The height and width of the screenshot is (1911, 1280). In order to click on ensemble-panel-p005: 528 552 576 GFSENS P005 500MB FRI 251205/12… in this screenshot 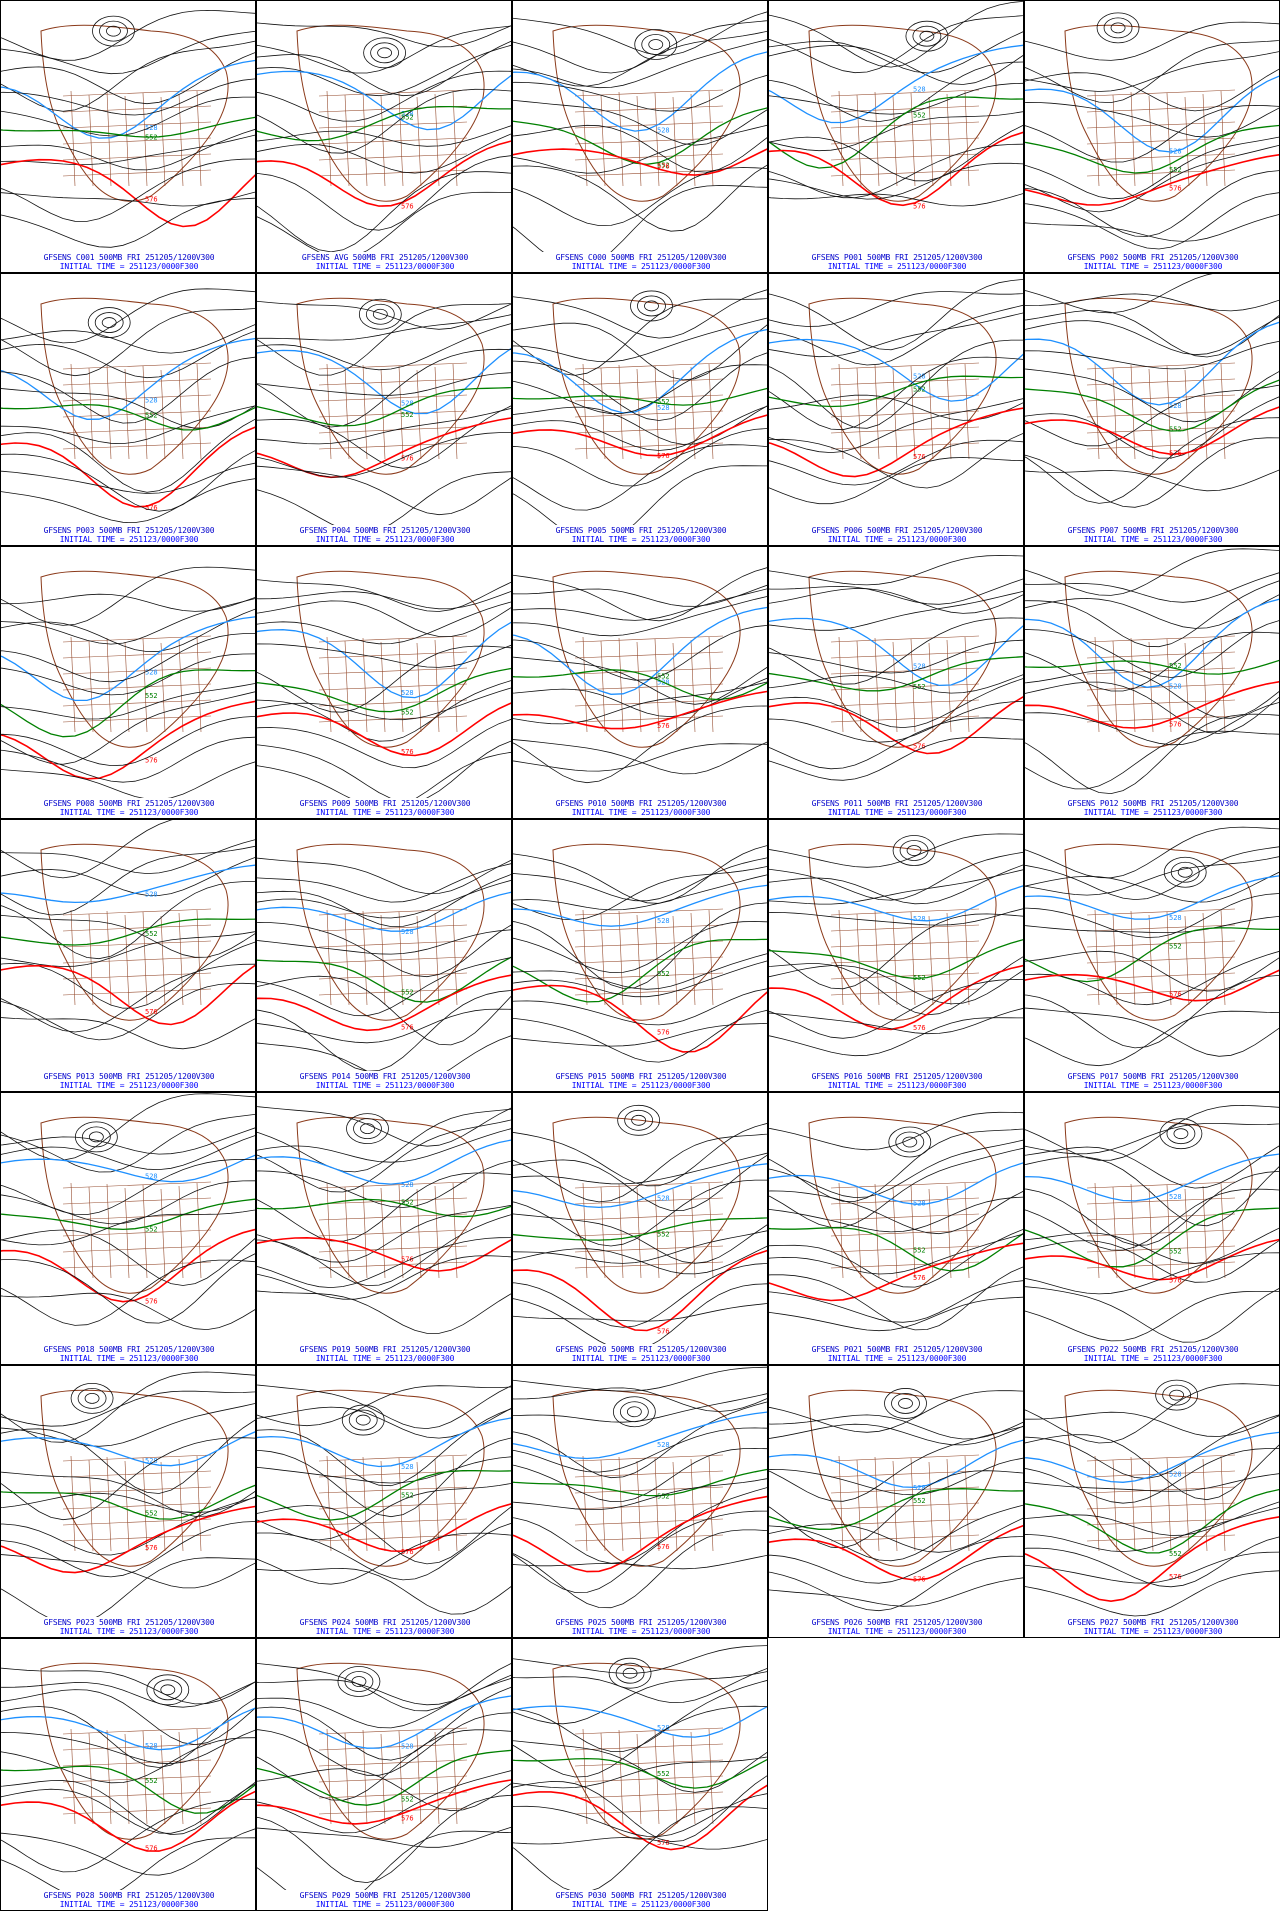, I will do `click(640, 409)`.